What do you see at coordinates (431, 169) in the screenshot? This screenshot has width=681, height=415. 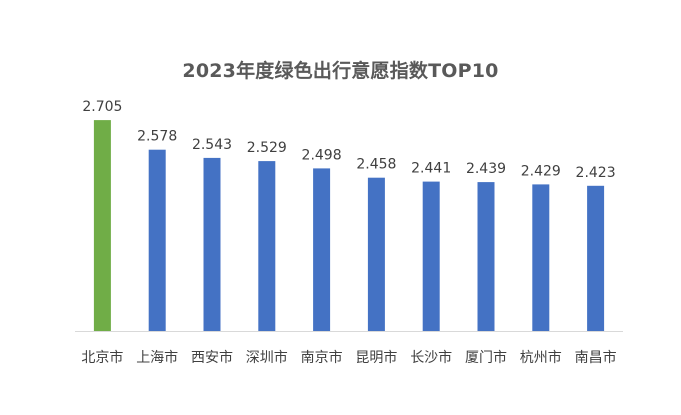 I see `data-label-7: 2.441` at bounding box center [431, 169].